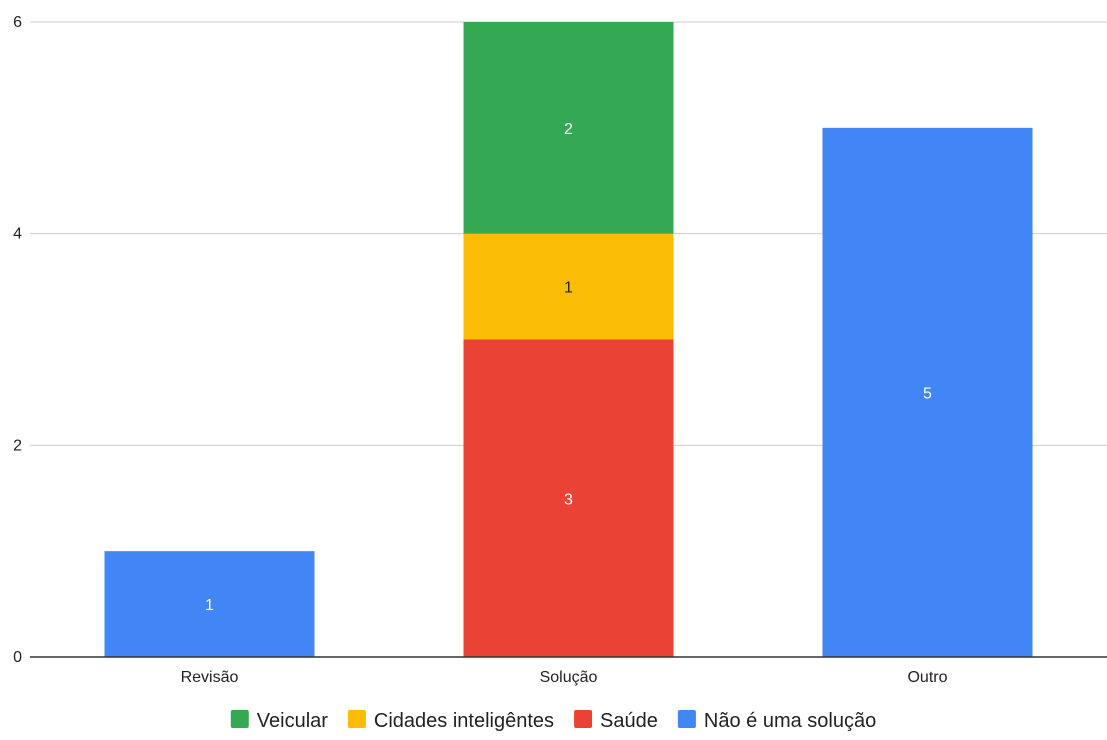  I want to click on y-tick-label: 0, so click(17, 657).